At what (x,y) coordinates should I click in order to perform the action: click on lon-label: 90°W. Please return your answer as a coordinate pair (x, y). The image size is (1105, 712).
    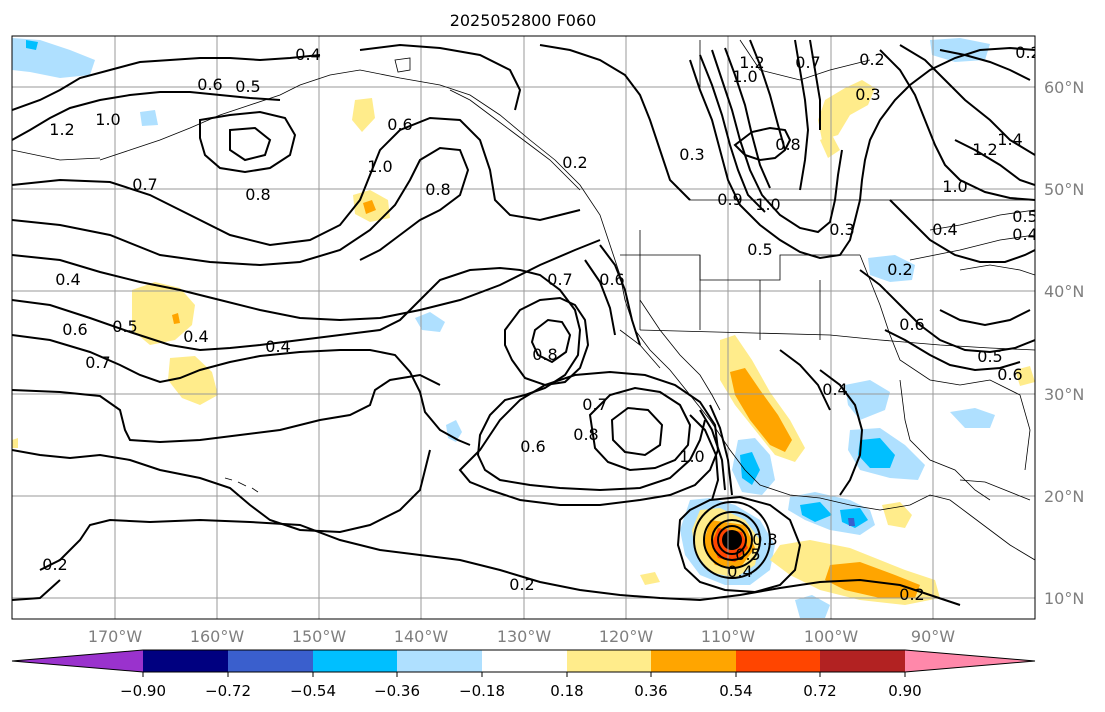
    Looking at the image, I should click on (933, 636).